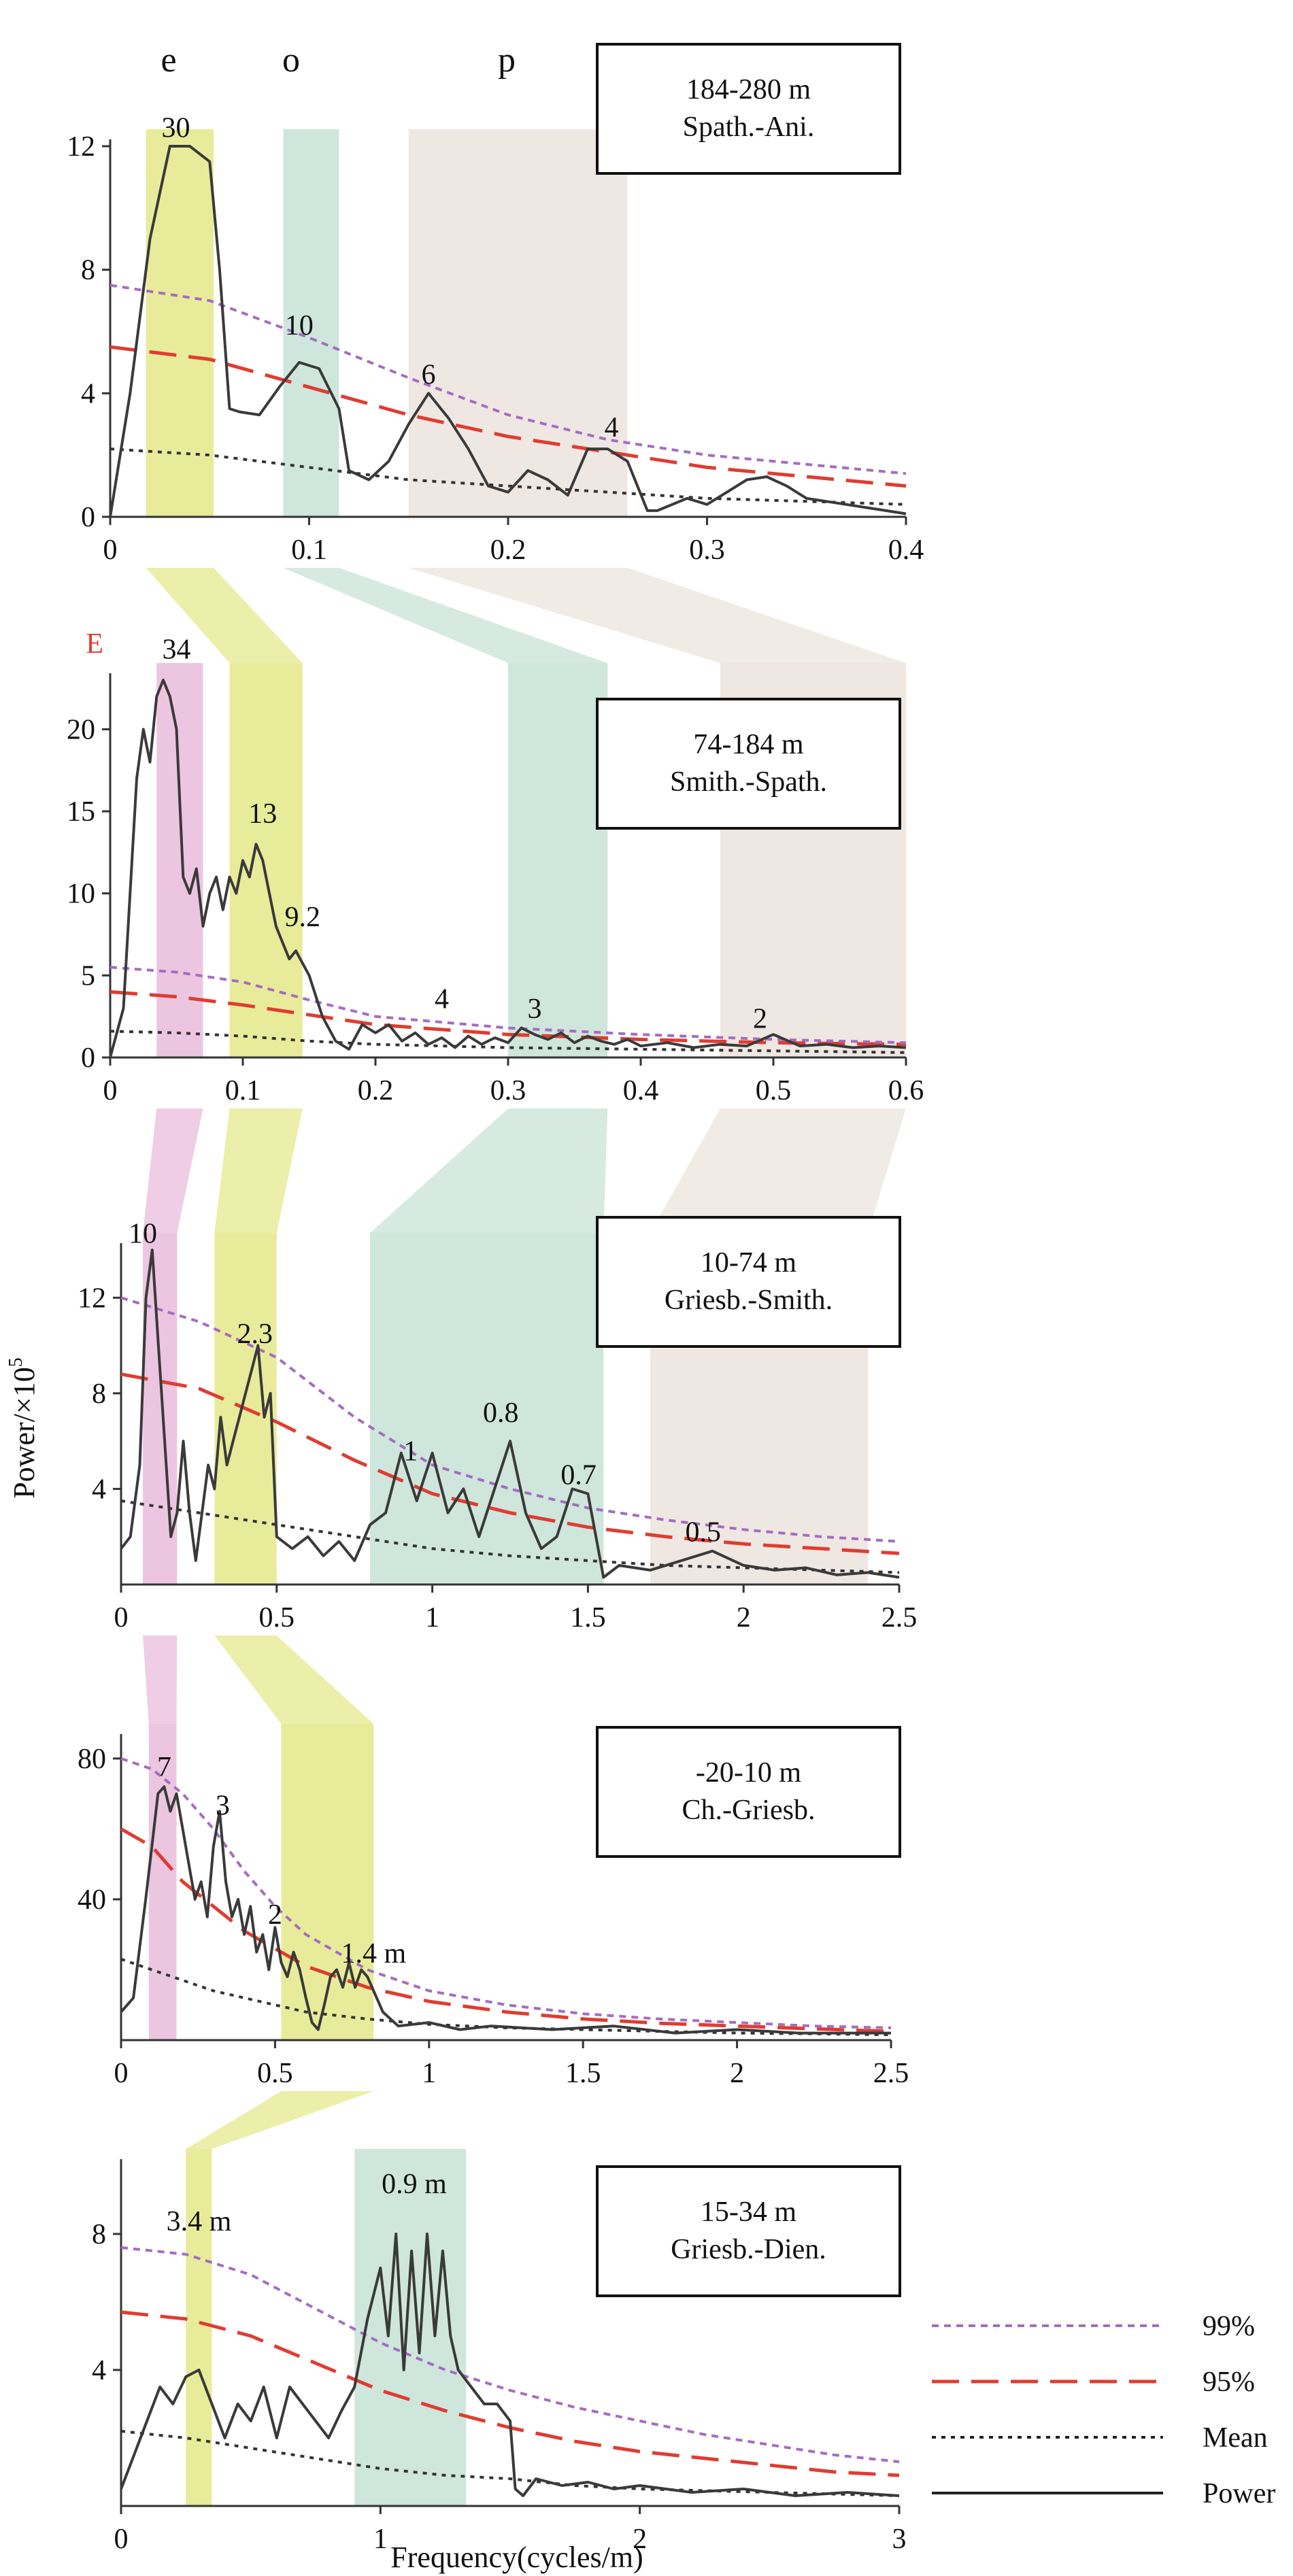  Describe the element at coordinates (748, 782) in the screenshot. I see `interval-stage-label: Smith.-Spath.` at that location.